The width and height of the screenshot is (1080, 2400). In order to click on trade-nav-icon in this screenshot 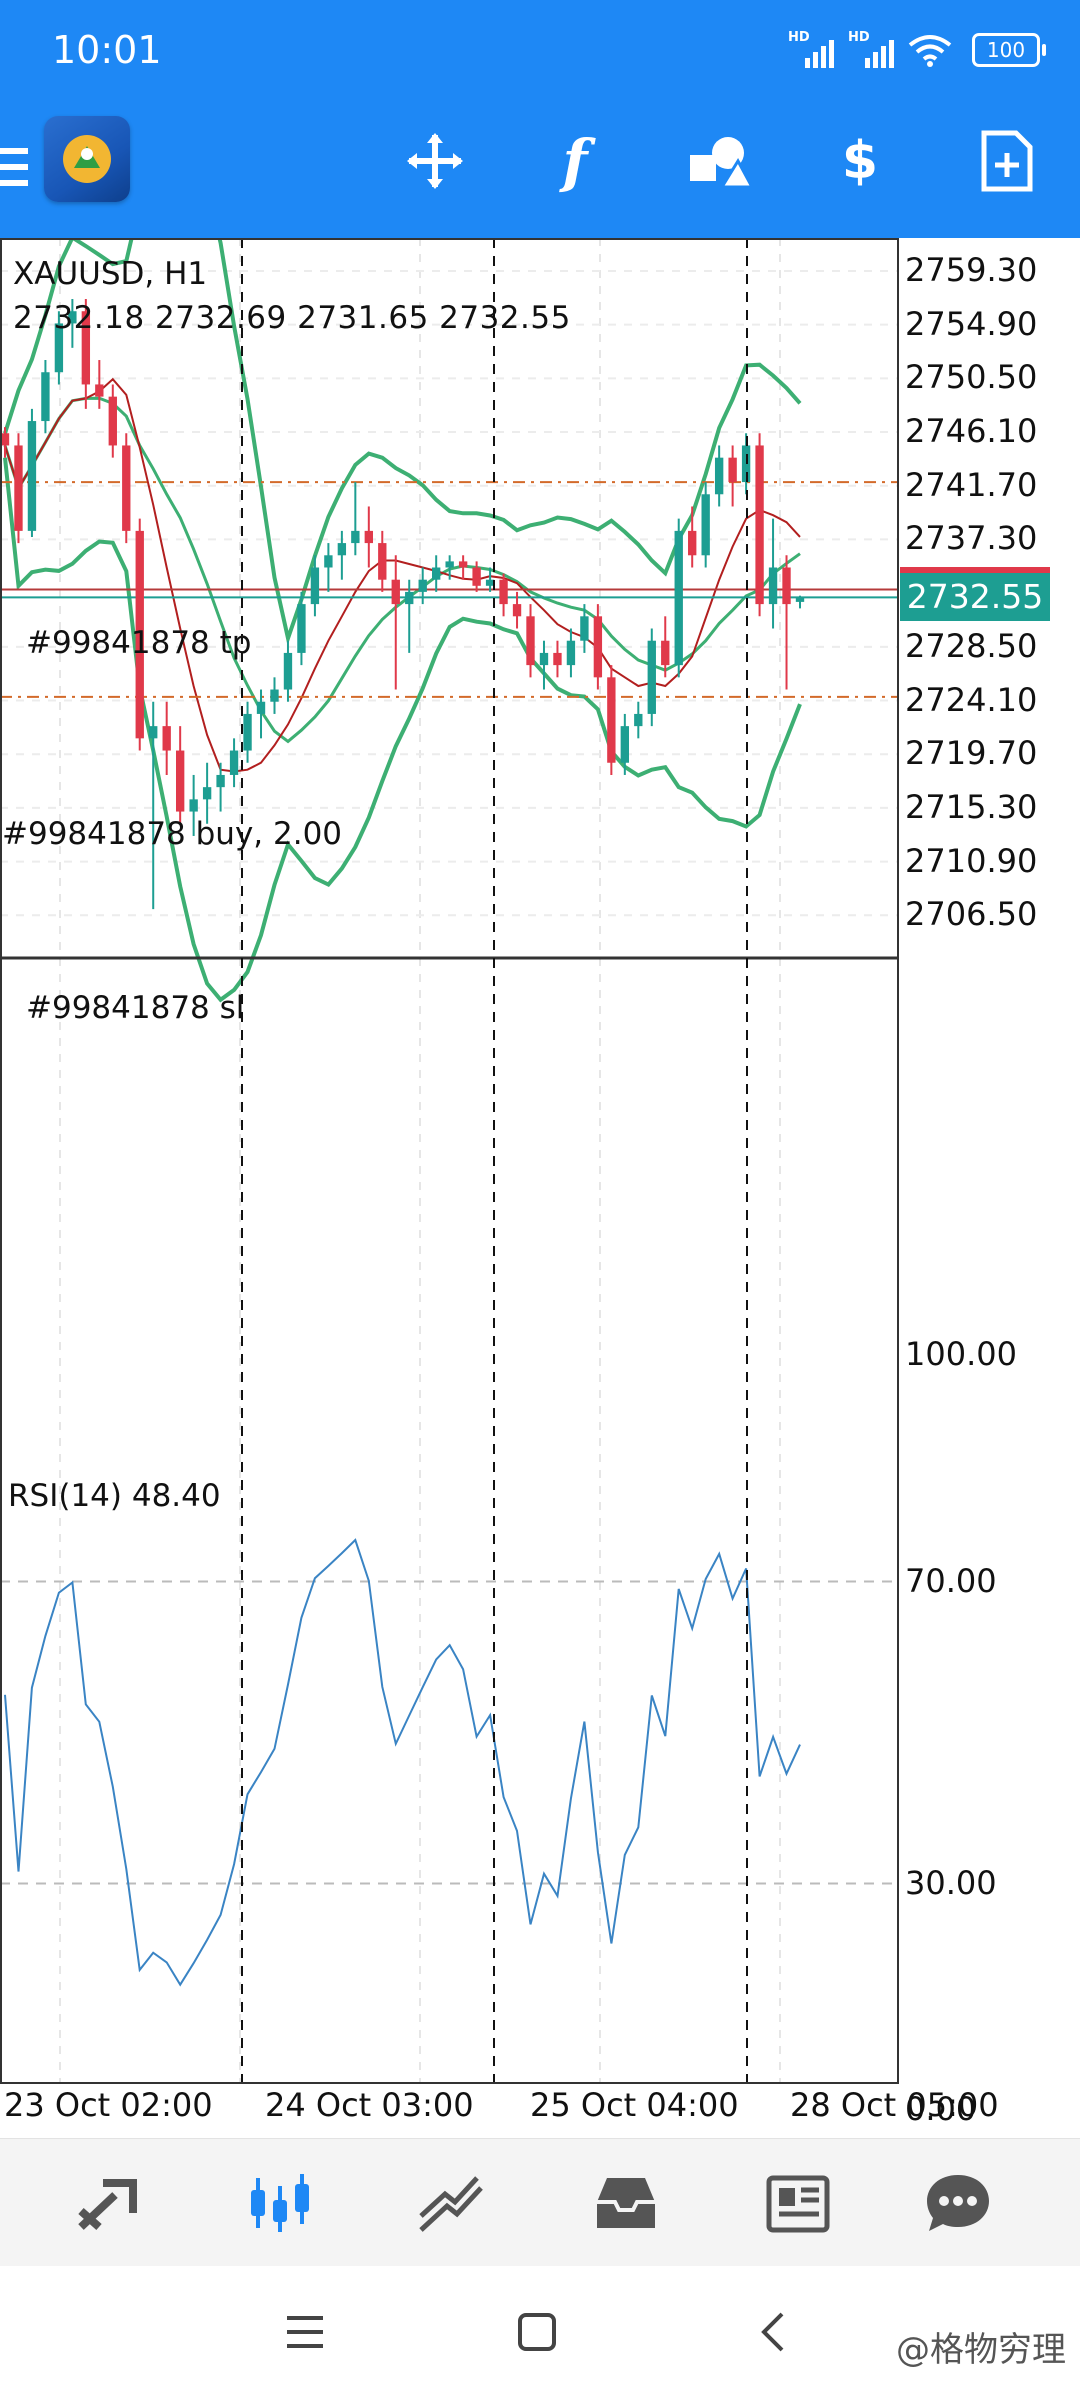, I will do `click(452, 2203)`.